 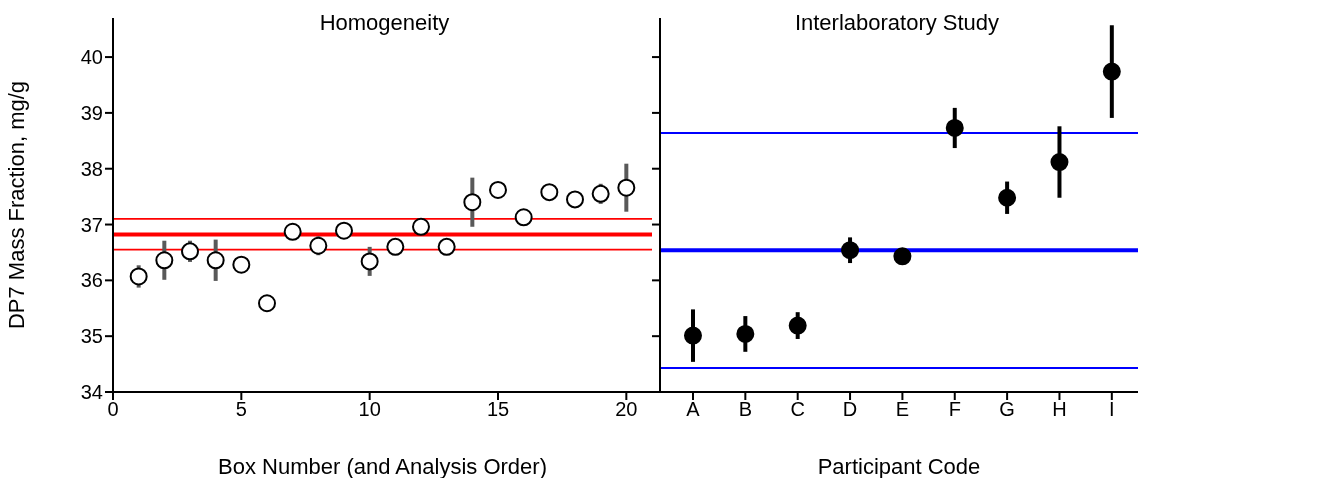 I want to click on y-tick-label: 36, so click(x=91, y=280).